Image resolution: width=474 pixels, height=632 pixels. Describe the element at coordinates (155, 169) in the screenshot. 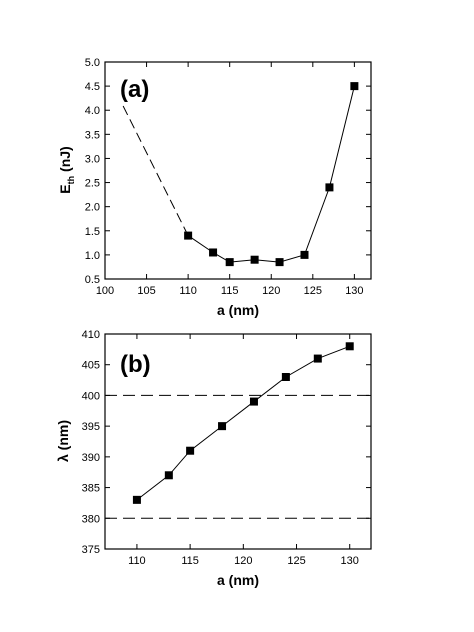

I see `extrapolation-line-a` at that location.